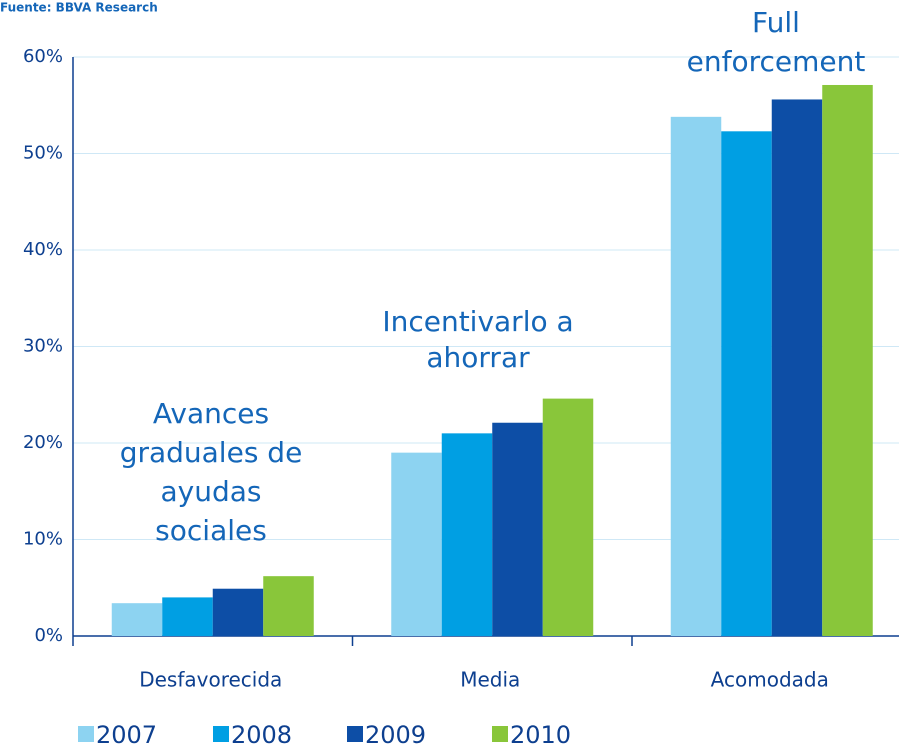 This screenshot has width=899, height=746. Describe the element at coordinates (210, 680) in the screenshot. I see `x-tick-label: Desfavorecida` at that location.